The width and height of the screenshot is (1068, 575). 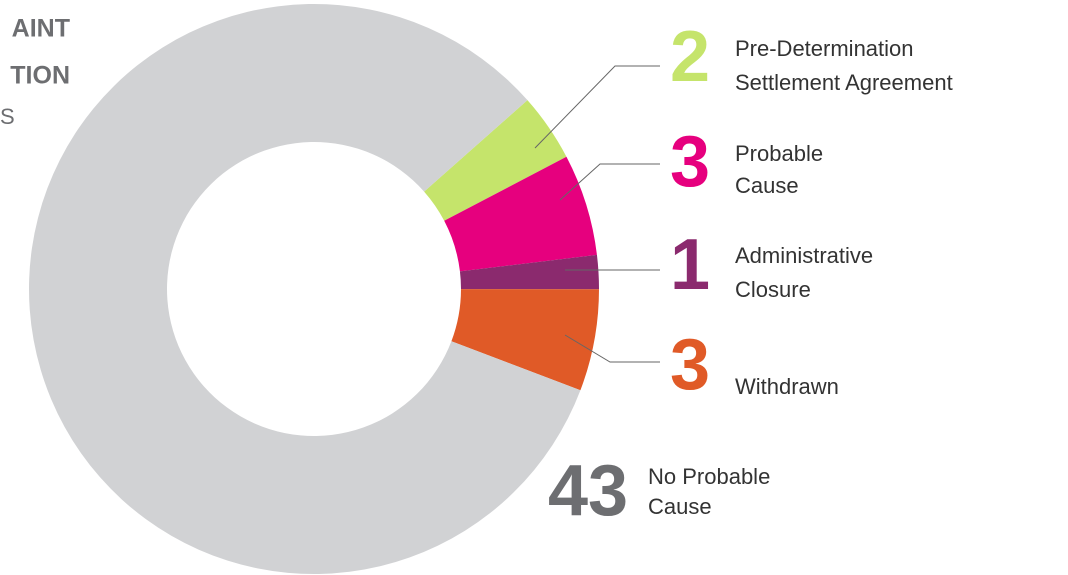 What do you see at coordinates (41, 29) in the screenshot?
I see `title: AINT` at bounding box center [41, 29].